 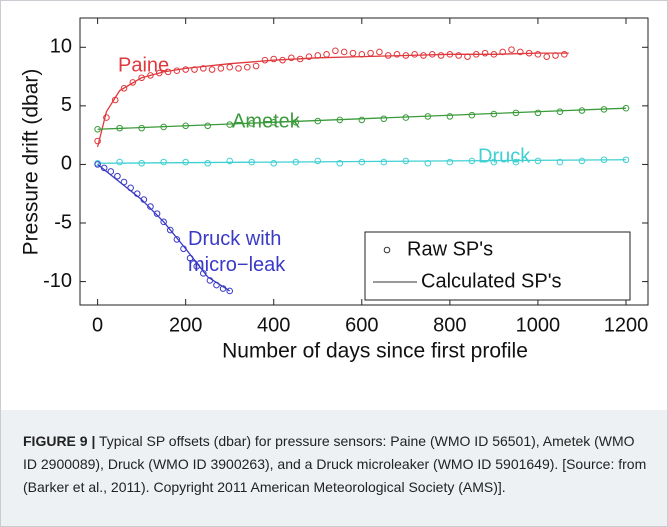 What do you see at coordinates (66, 105) in the screenshot?
I see `y-tick-label: 5` at bounding box center [66, 105].